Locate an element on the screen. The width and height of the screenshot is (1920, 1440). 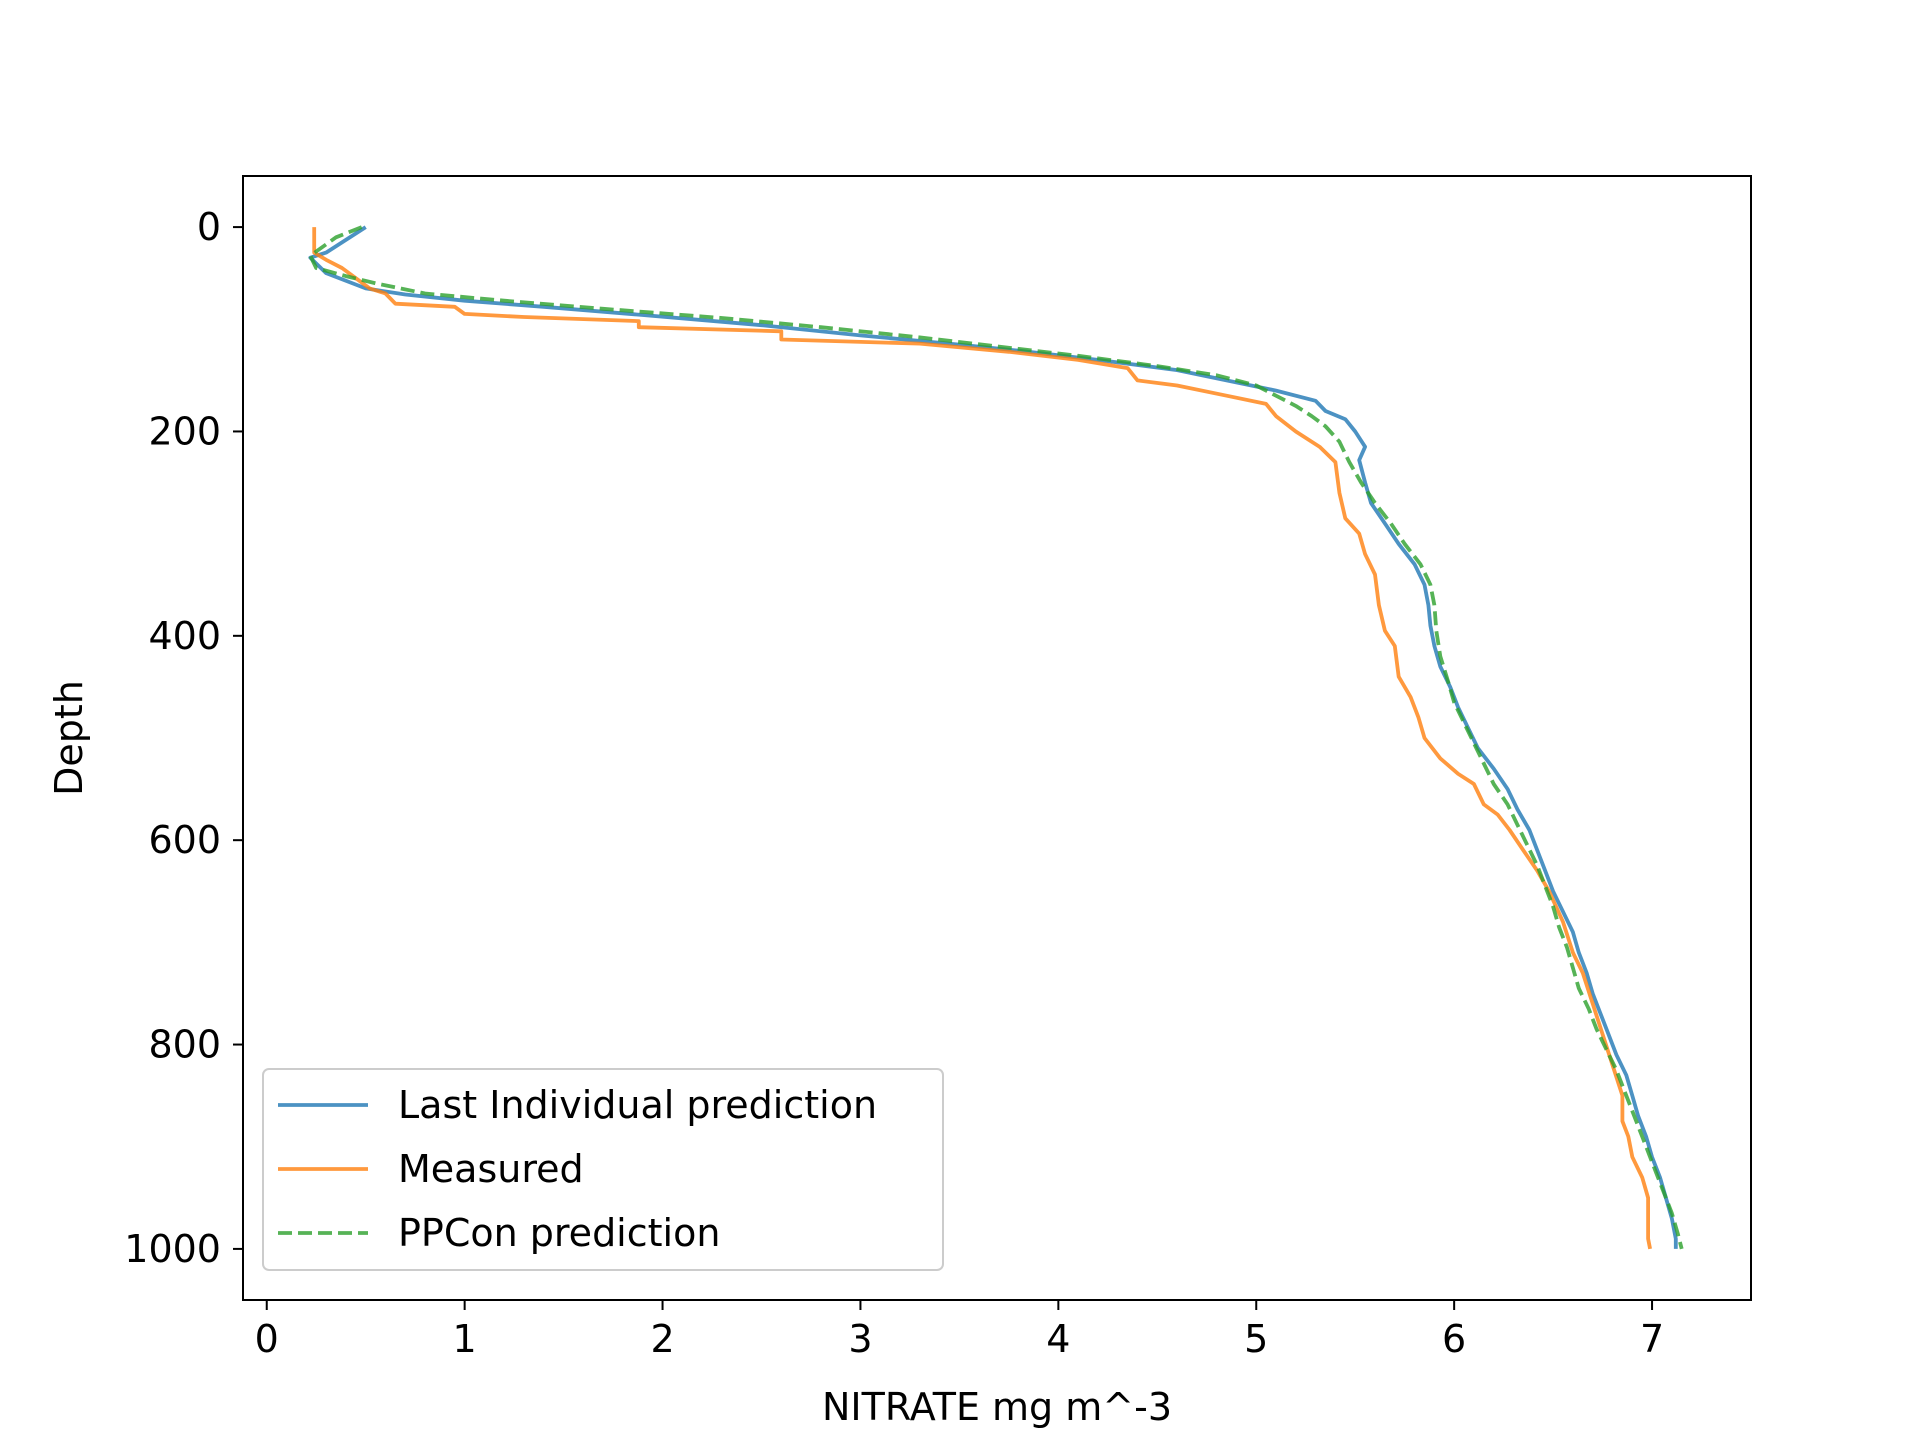
x-tick-label: 1 is located at coordinates (465, 1339).